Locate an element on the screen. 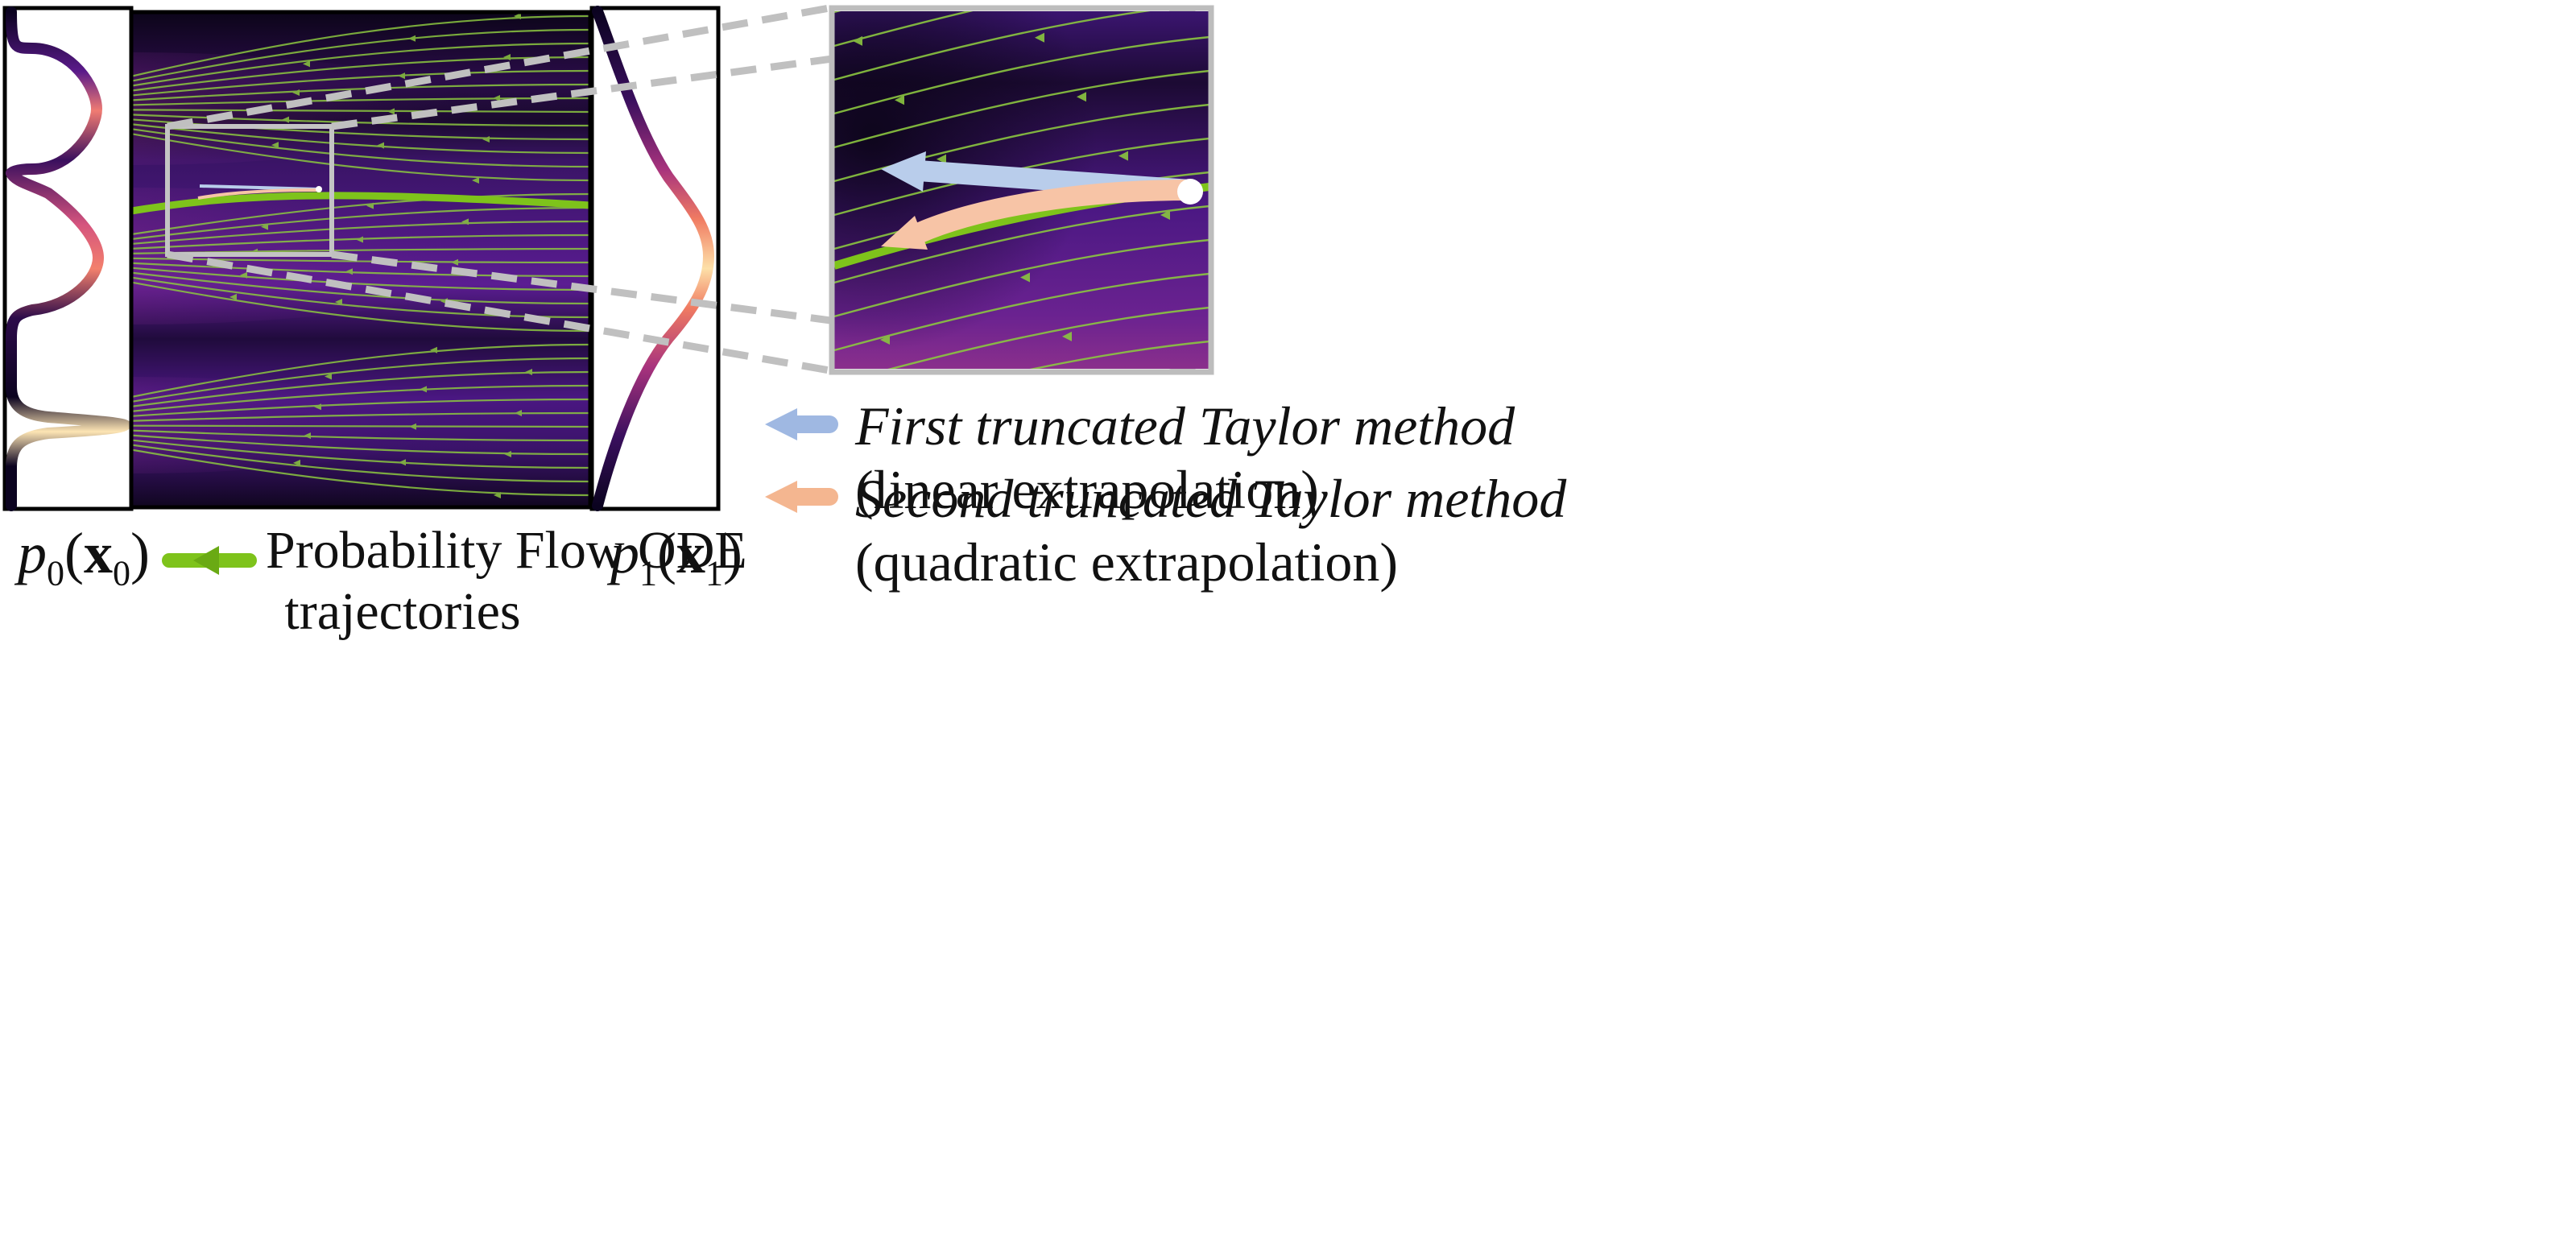 This screenshot has width=2576, height=1240. ode-legend-arrow is located at coordinates (209, 560).